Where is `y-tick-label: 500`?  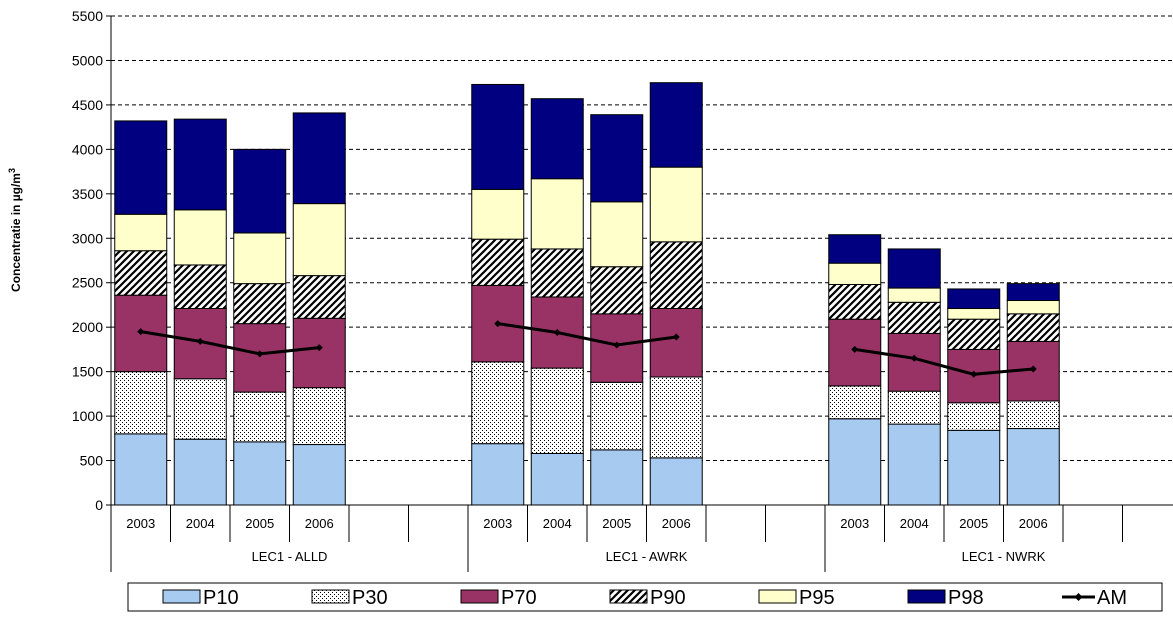 y-tick-label: 500 is located at coordinates (92, 461).